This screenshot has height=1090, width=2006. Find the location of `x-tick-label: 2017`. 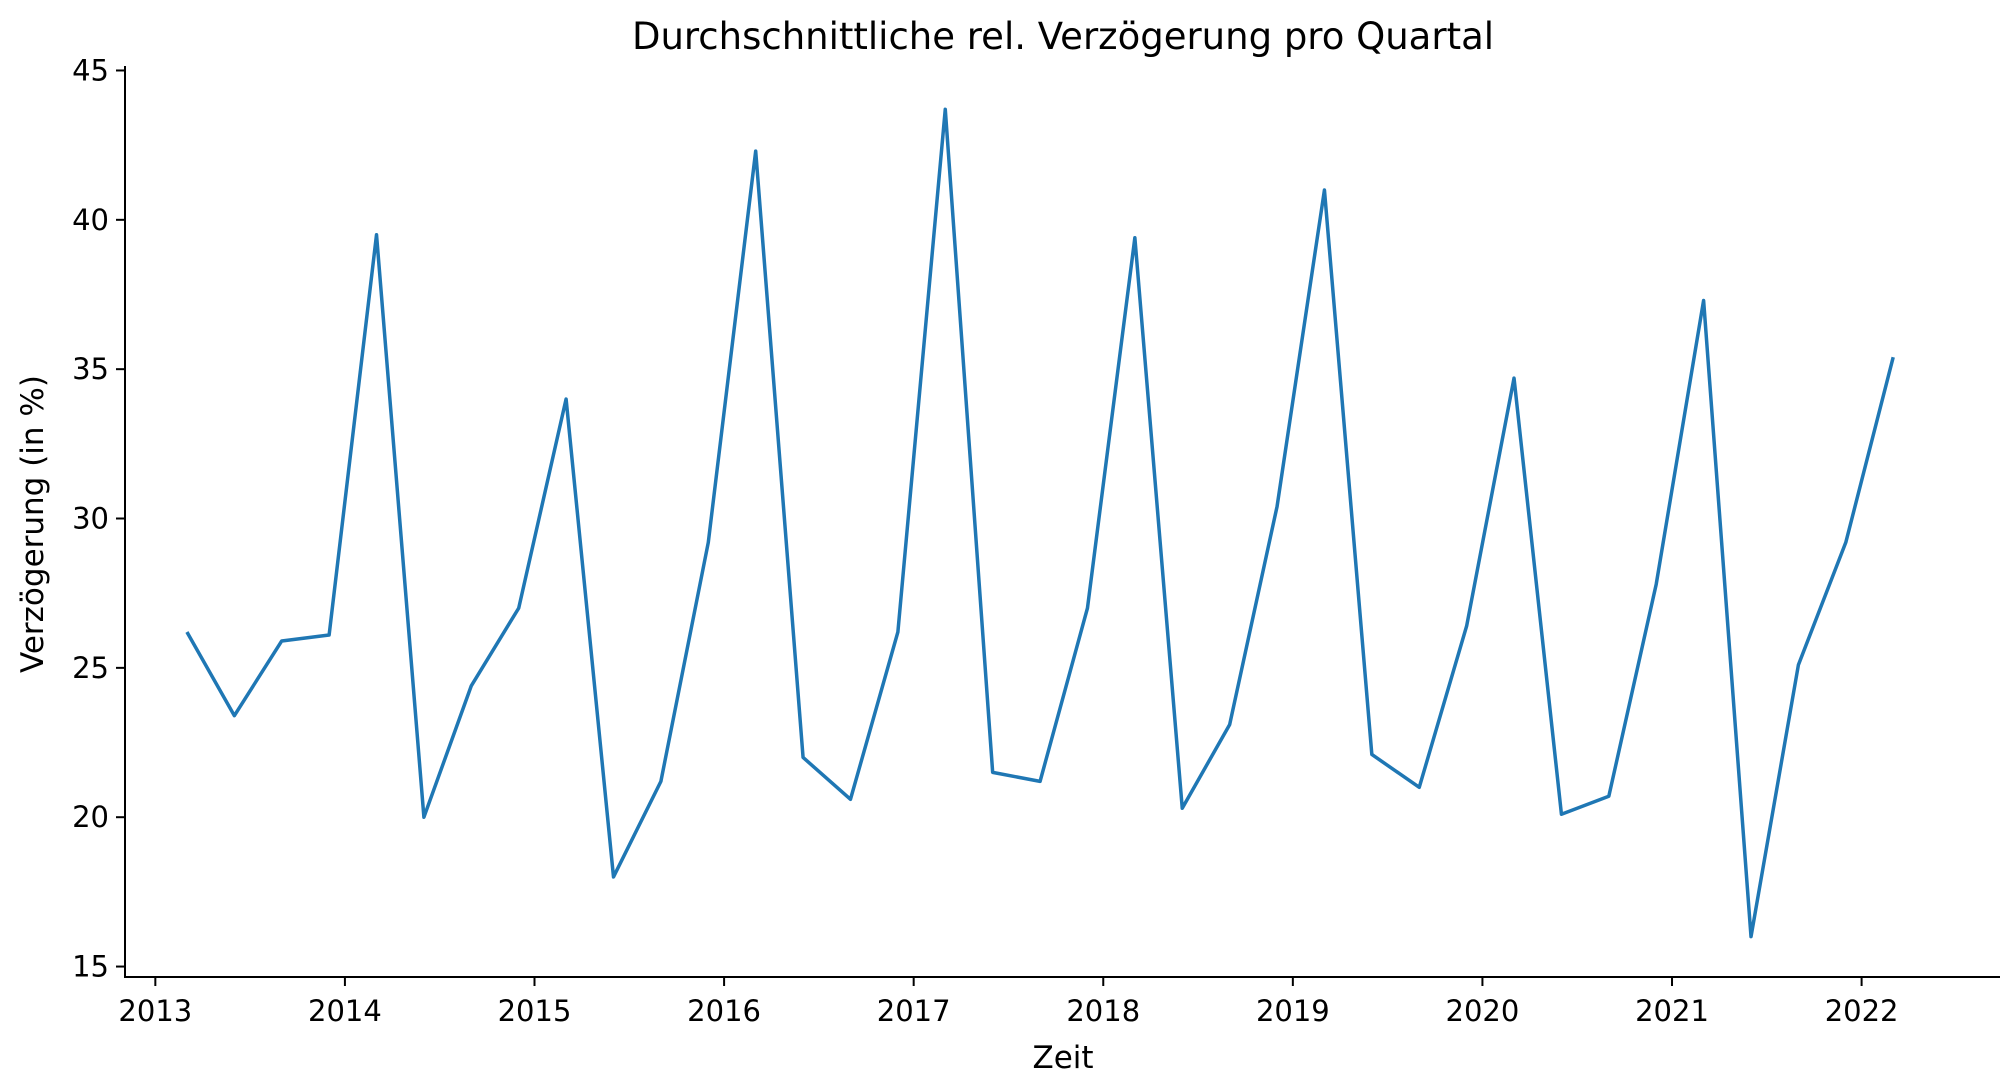

x-tick-label: 2017 is located at coordinates (914, 1011).